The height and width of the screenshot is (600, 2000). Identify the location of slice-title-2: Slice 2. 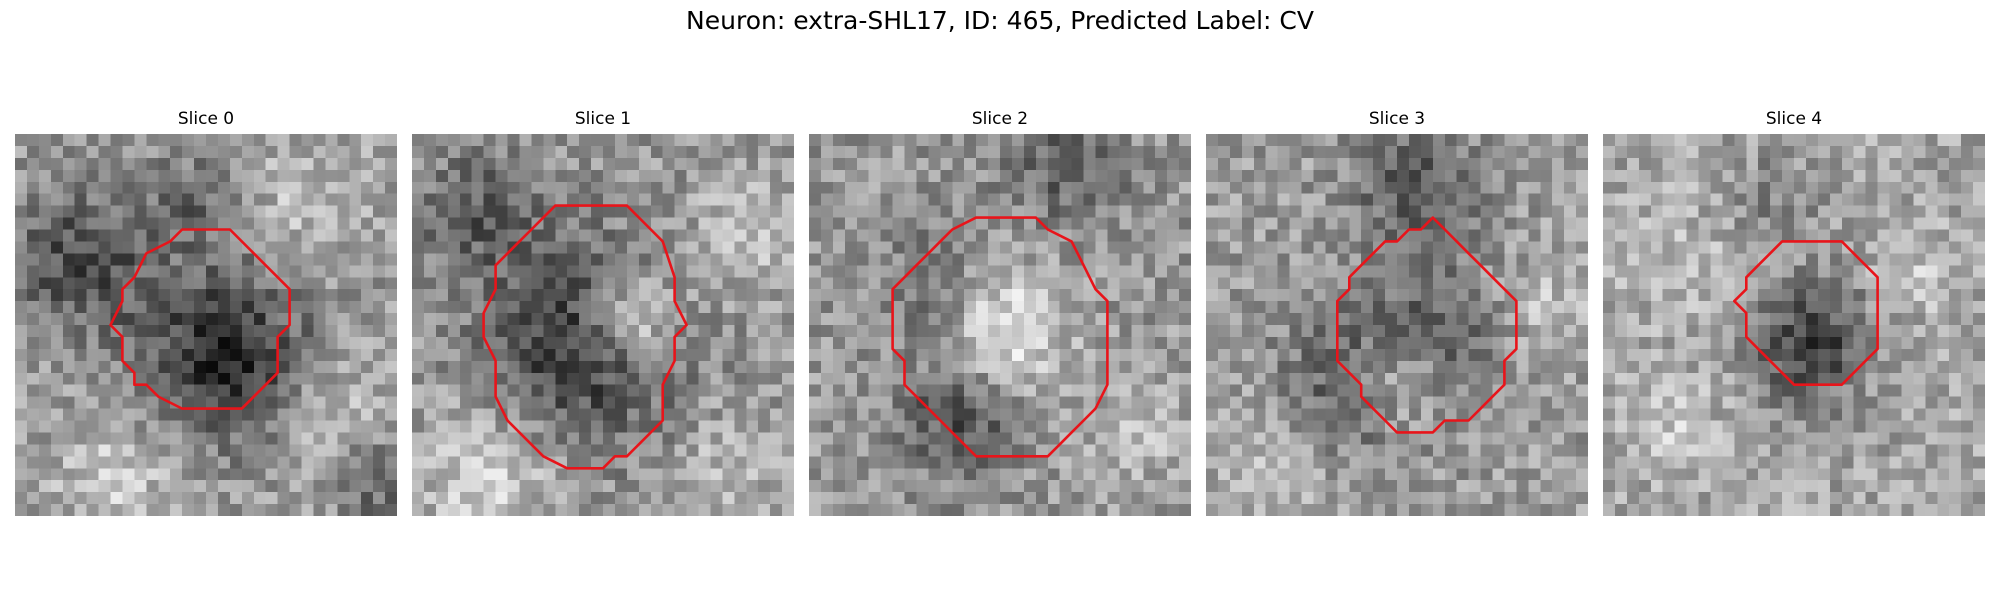
(1000, 119).